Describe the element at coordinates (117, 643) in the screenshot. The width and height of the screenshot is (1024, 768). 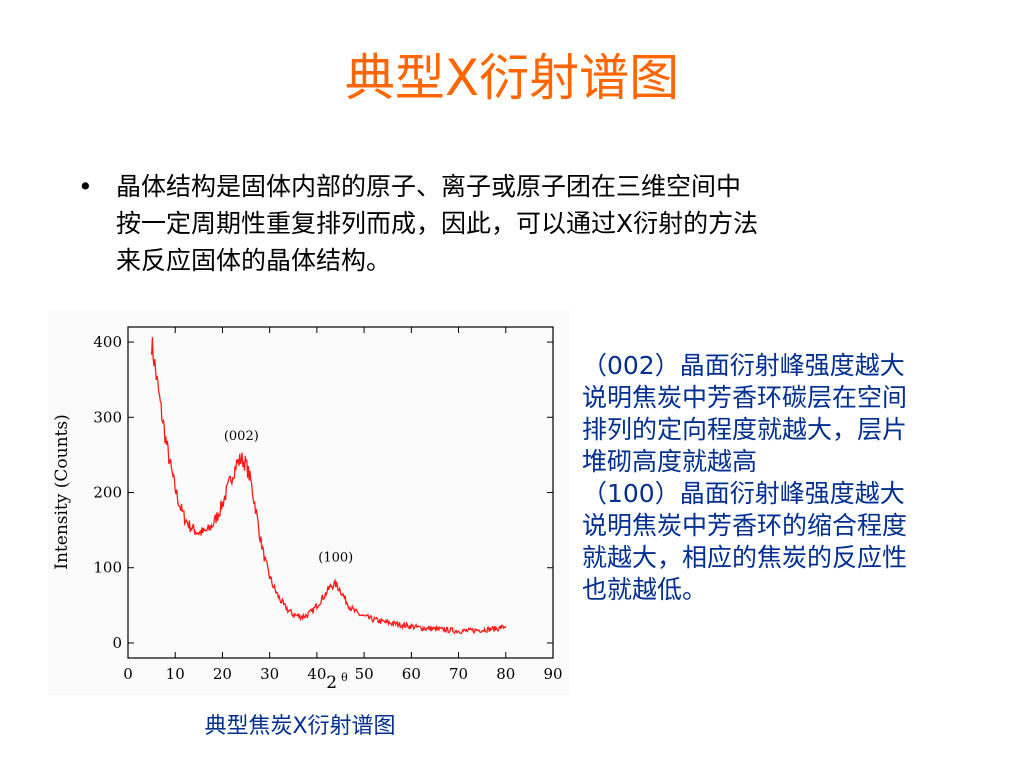
I see `y-tick-label: 0` at that location.